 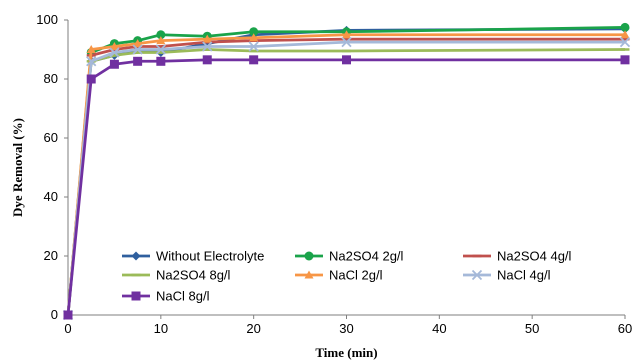 What do you see at coordinates (67, 328) in the screenshot?
I see `x-tick-label: 0` at bounding box center [67, 328].